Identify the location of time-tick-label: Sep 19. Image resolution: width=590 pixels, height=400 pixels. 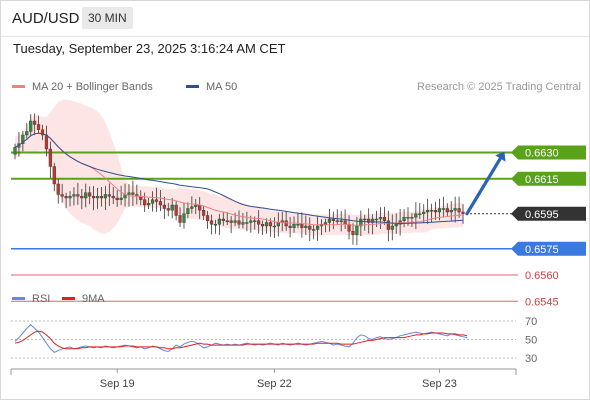
(117, 384).